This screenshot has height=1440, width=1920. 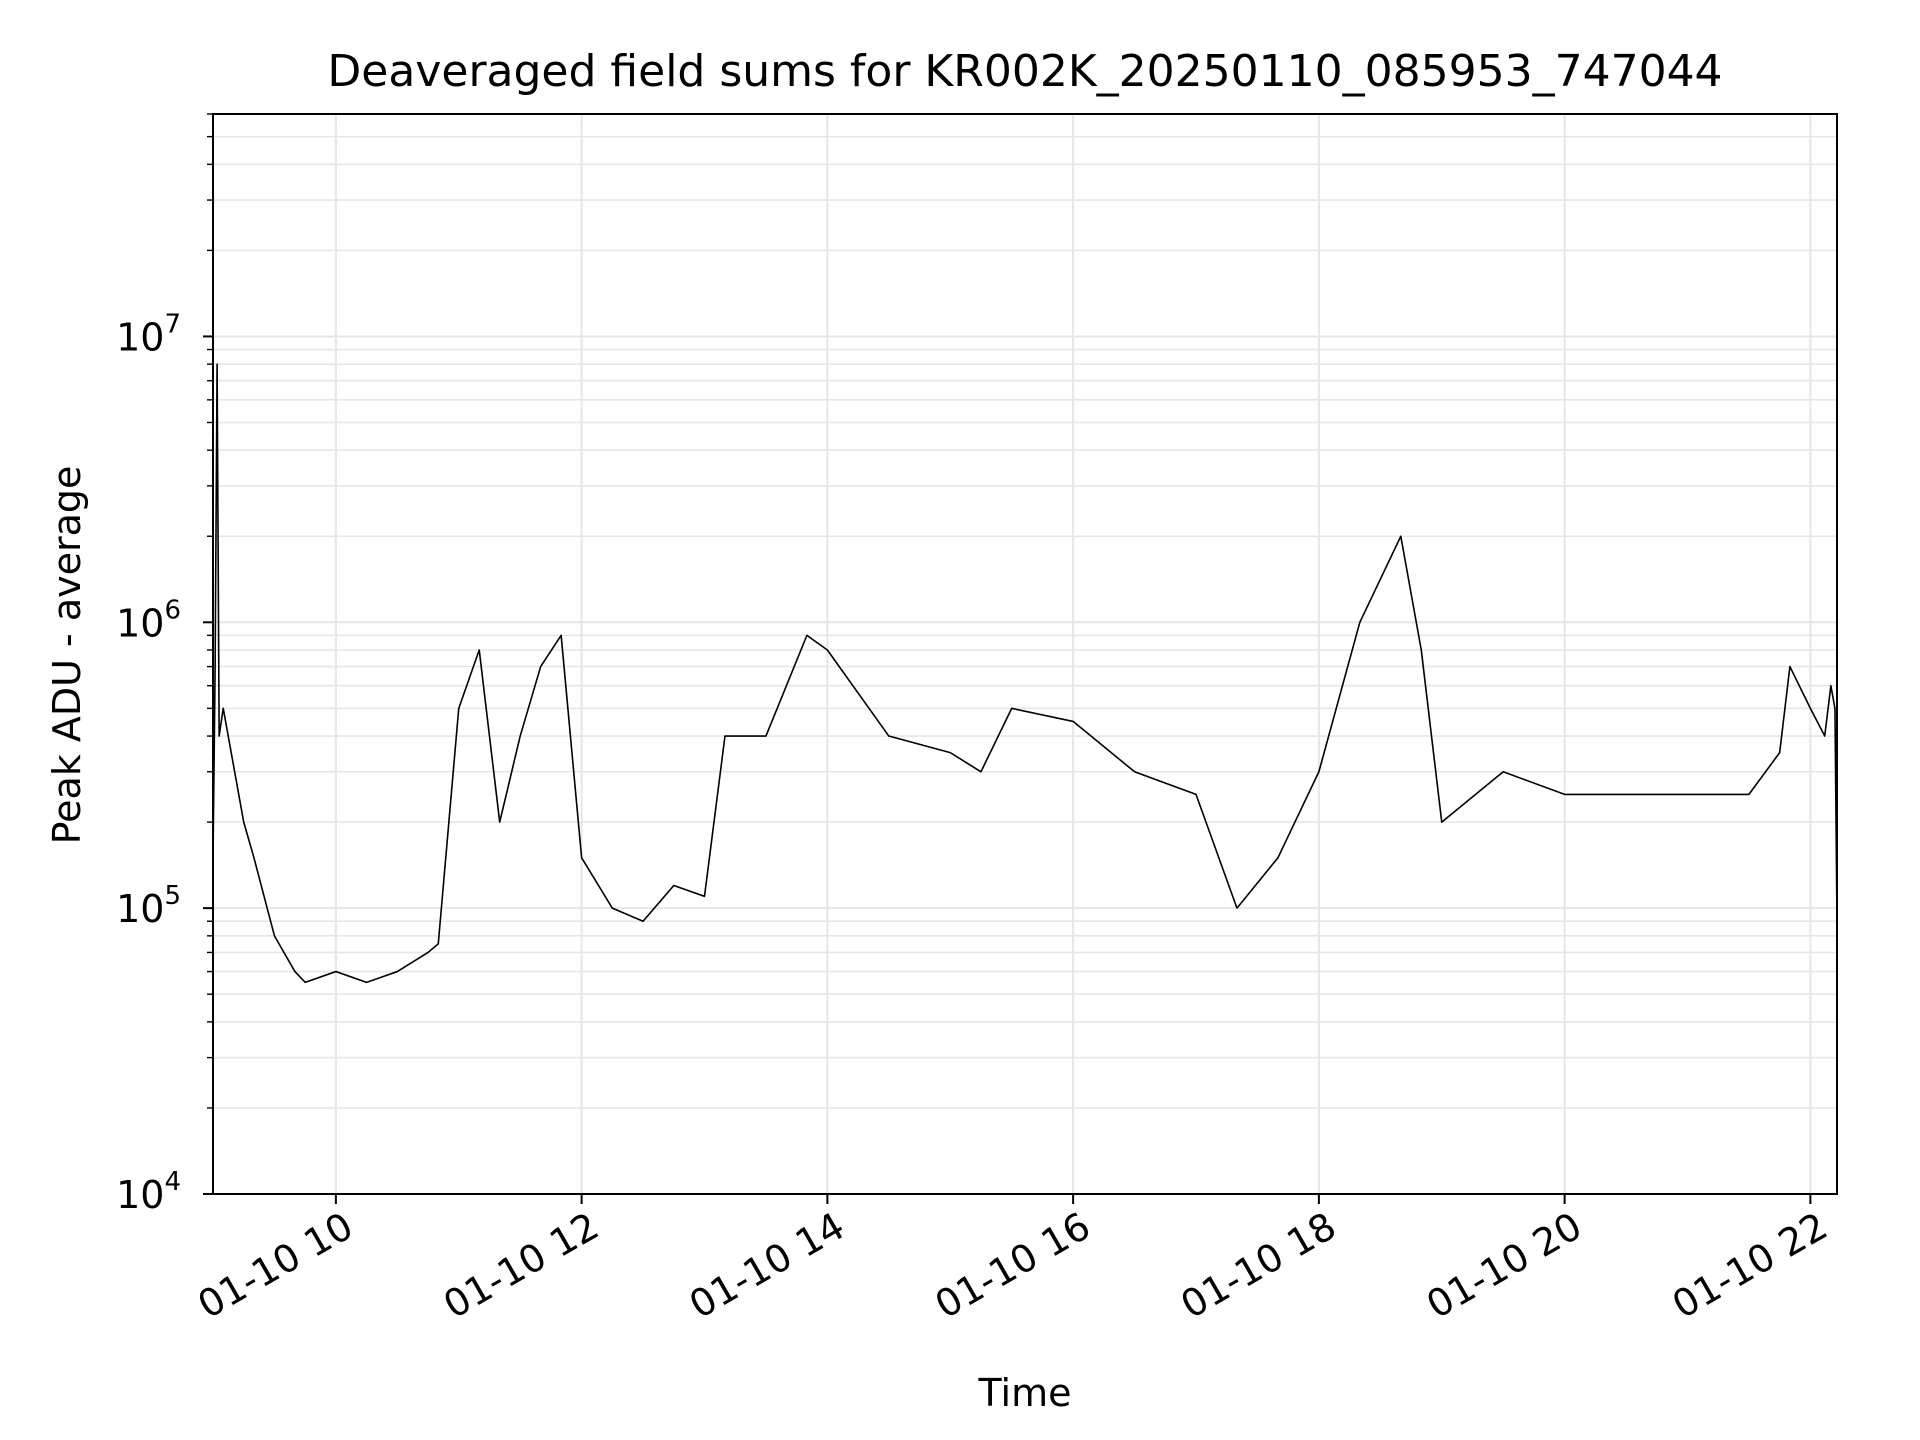 I want to click on x-tick-label: 01-10 16, so click(x=1013, y=1266).